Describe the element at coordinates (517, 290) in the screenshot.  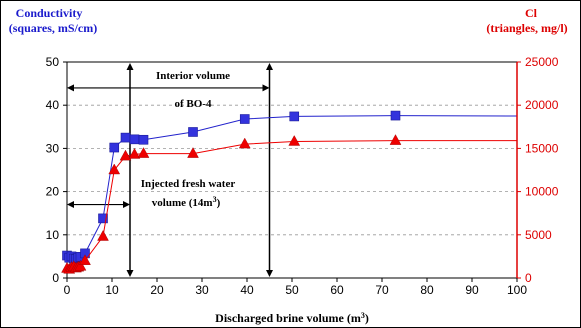
I see `x-tick-label: 100` at that location.